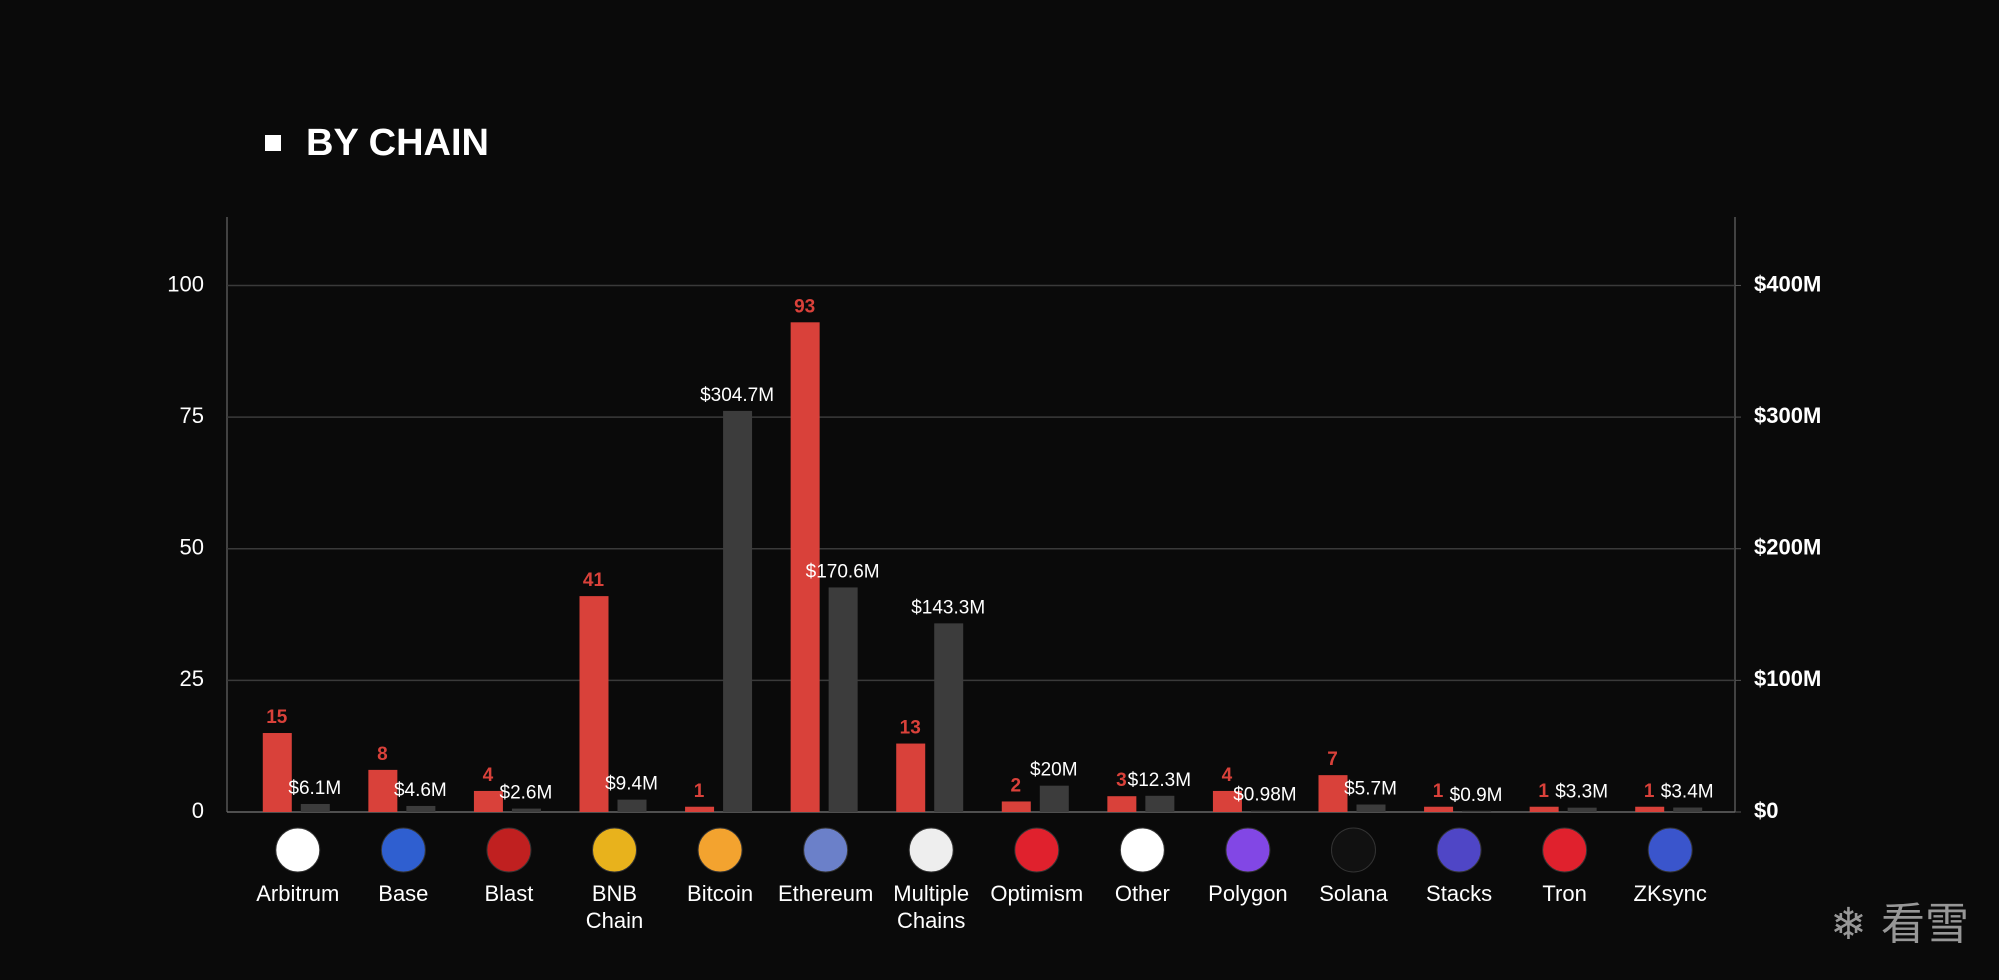  What do you see at coordinates (1787, 415) in the screenshot?
I see `y2-tick-label: $300M` at bounding box center [1787, 415].